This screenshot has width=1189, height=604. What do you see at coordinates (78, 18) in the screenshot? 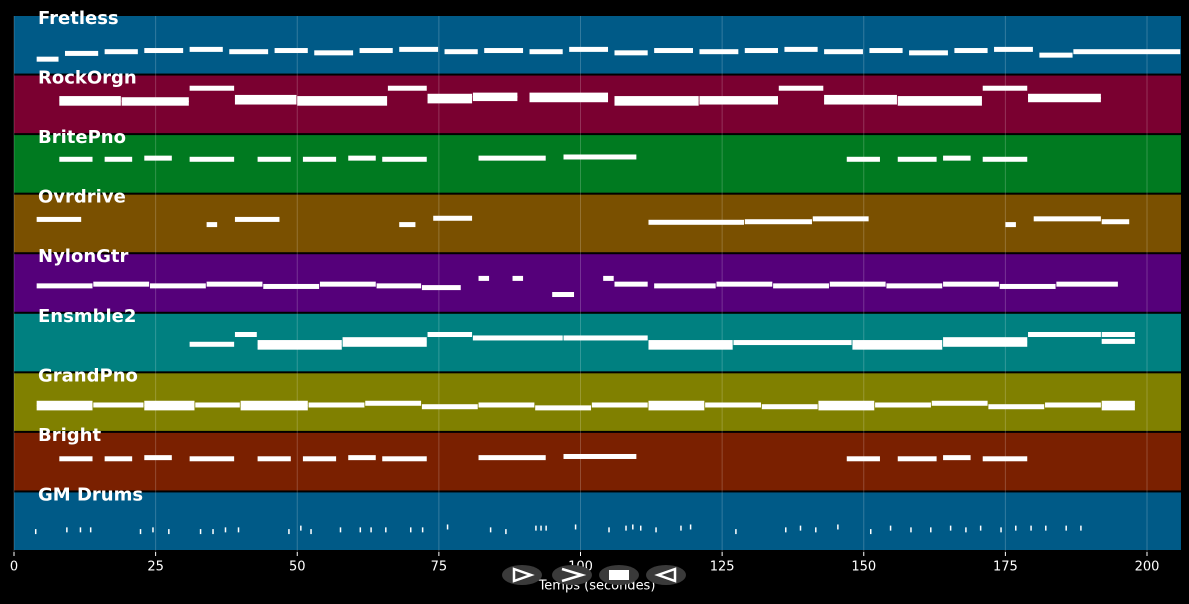
I see `track-title: Fretless` at bounding box center [78, 18].